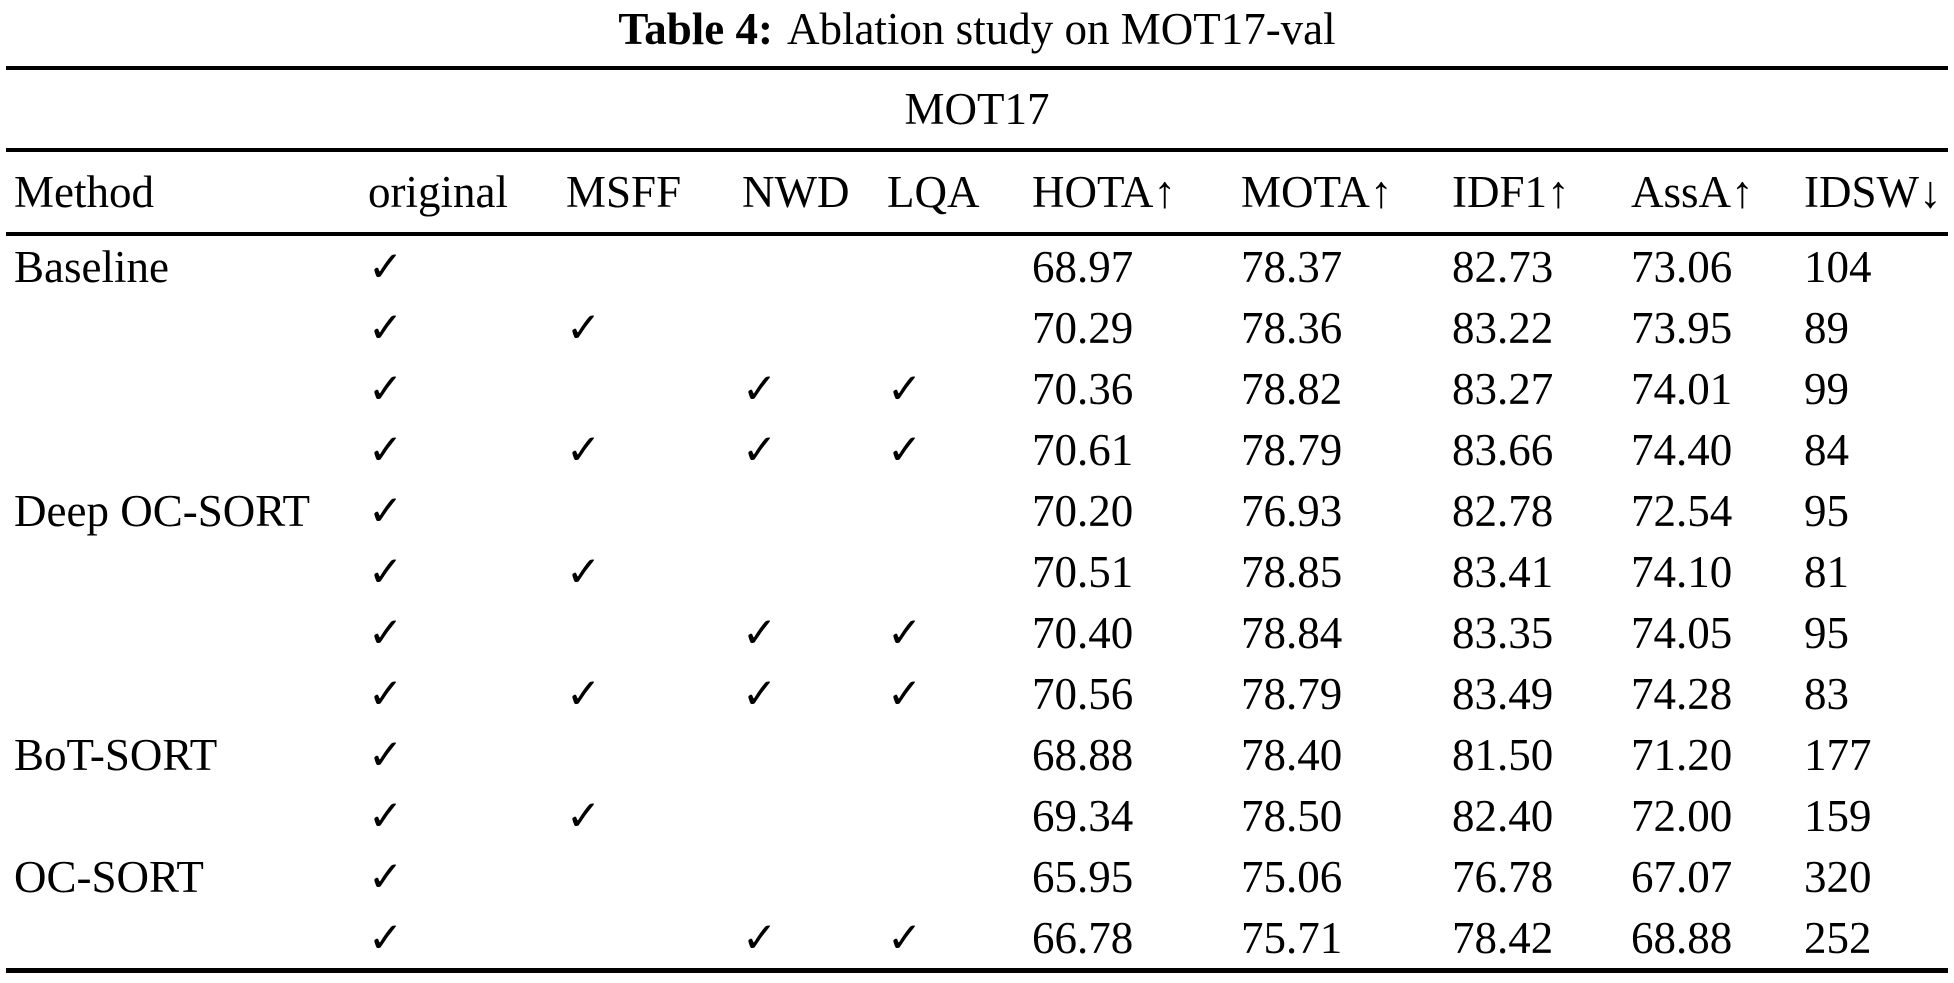  What do you see at coordinates (977, 939) in the screenshot?
I see `table-row: ✓ ✓ ✓ 66.78 75.71 78.42 68.88 252` at bounding box center [977, 939].